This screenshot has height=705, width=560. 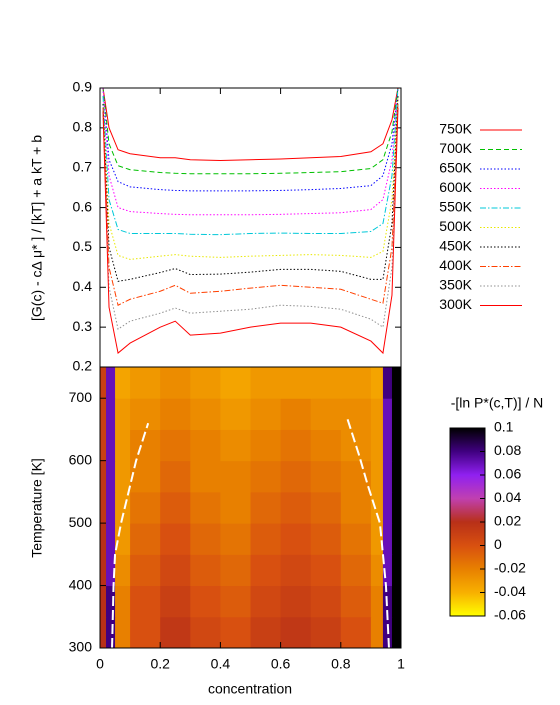 I want to click on legend-label: 600K, so click(x=455, y=187).